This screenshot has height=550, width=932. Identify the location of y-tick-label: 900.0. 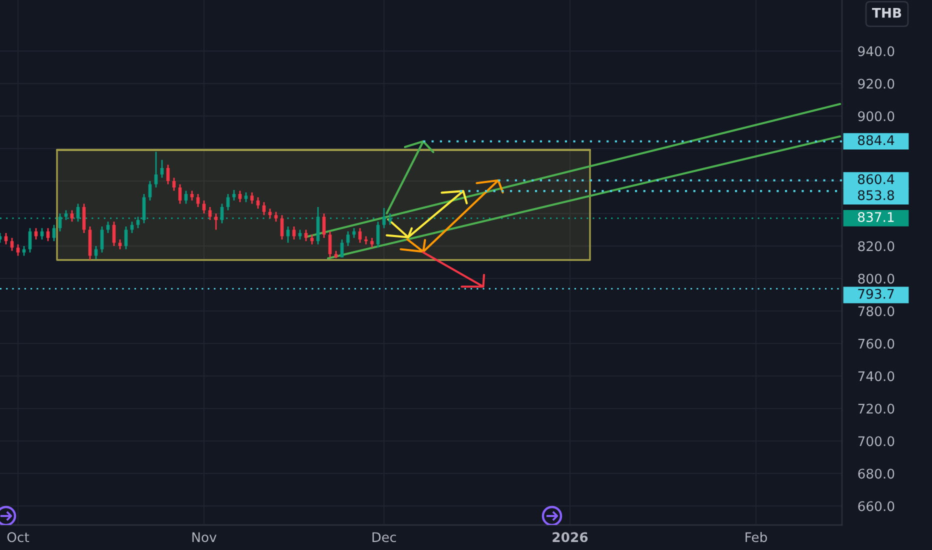
(876, 116).